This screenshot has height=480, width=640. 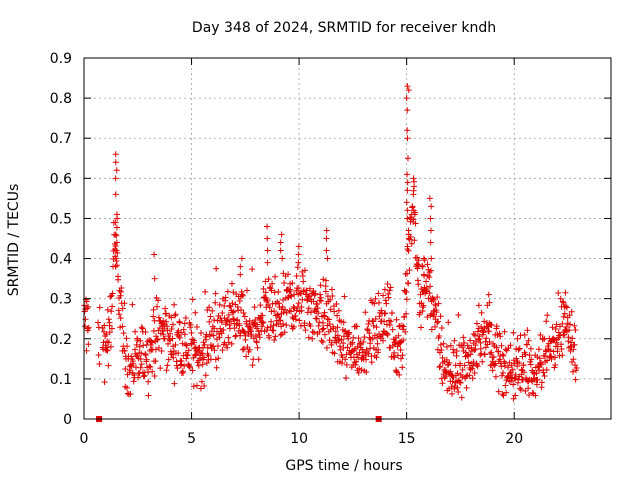 What do you see at coordinates (514, 439) in the screenshot?
I see `x-tick-label: 20` at bounding box center [514, 439].